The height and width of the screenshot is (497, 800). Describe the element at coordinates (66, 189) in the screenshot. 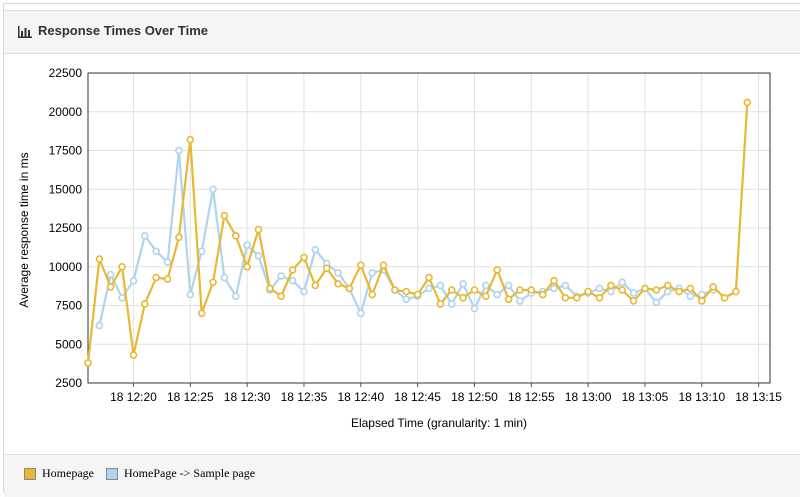

I see `y-tick-label: 15000` at that location.